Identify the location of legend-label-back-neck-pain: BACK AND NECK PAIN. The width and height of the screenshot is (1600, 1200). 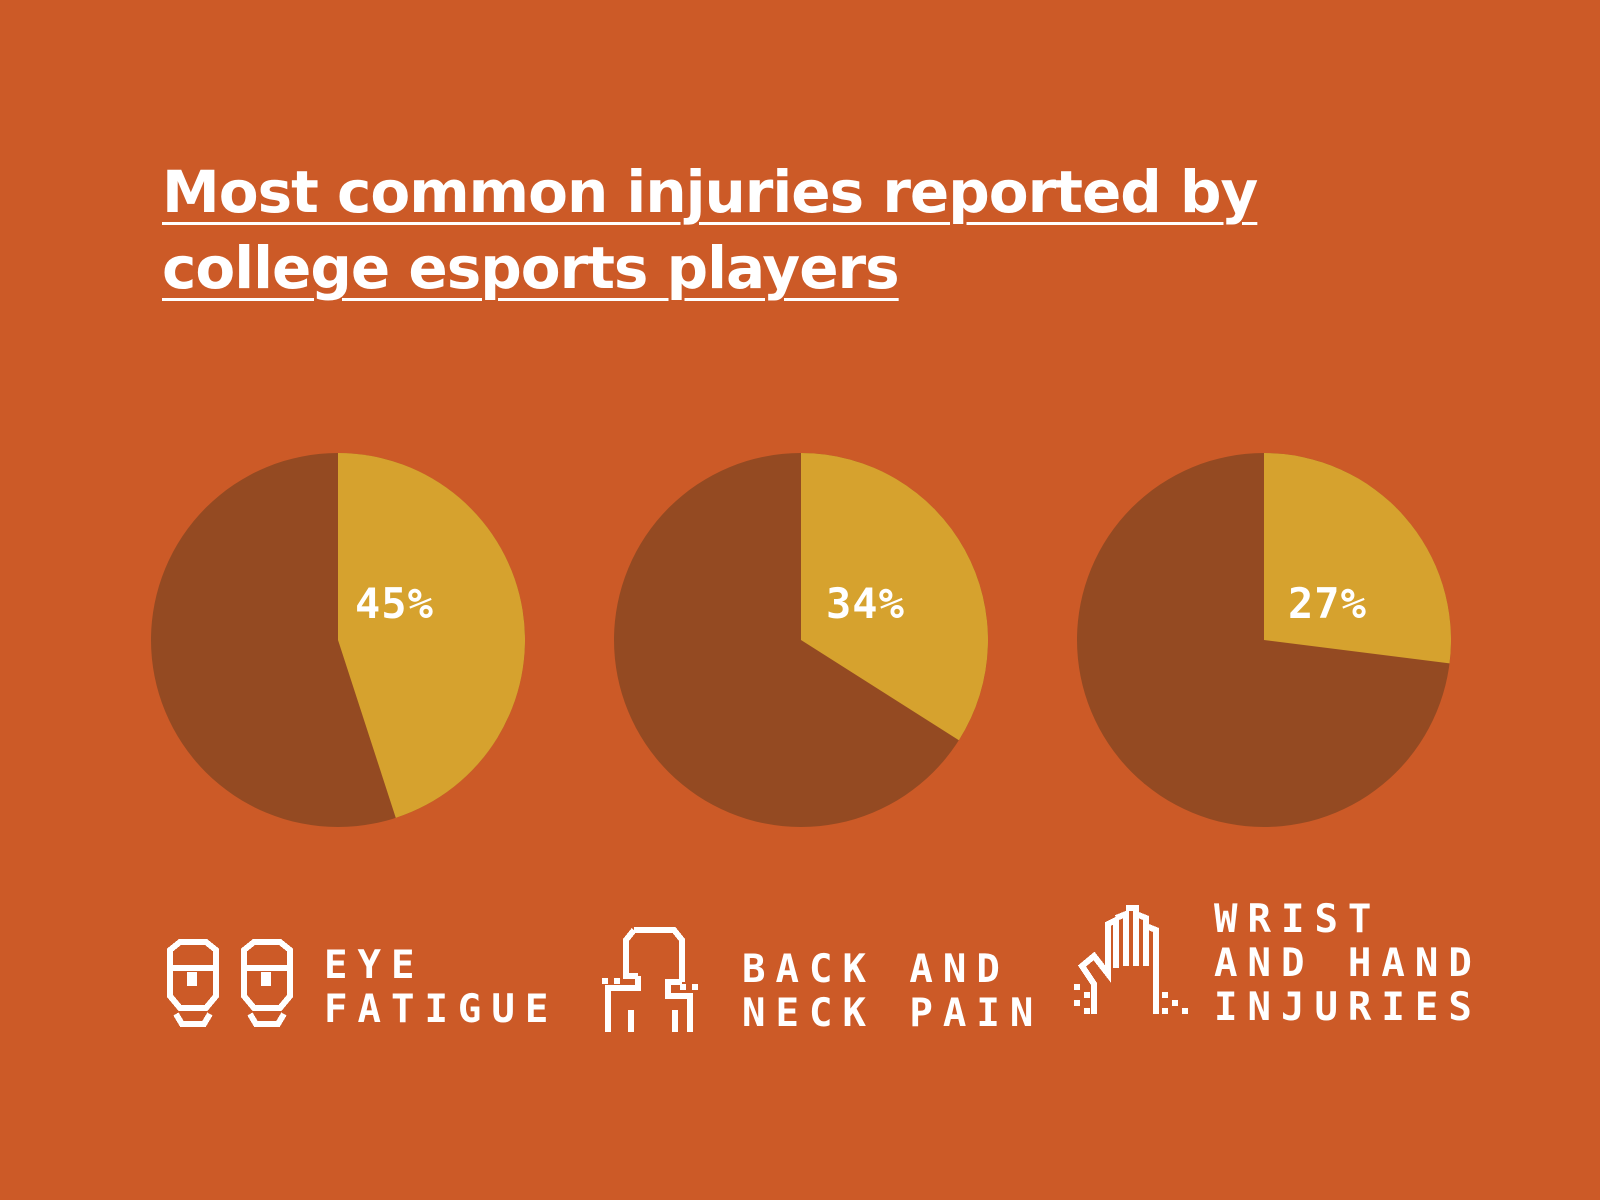
(892, 992).